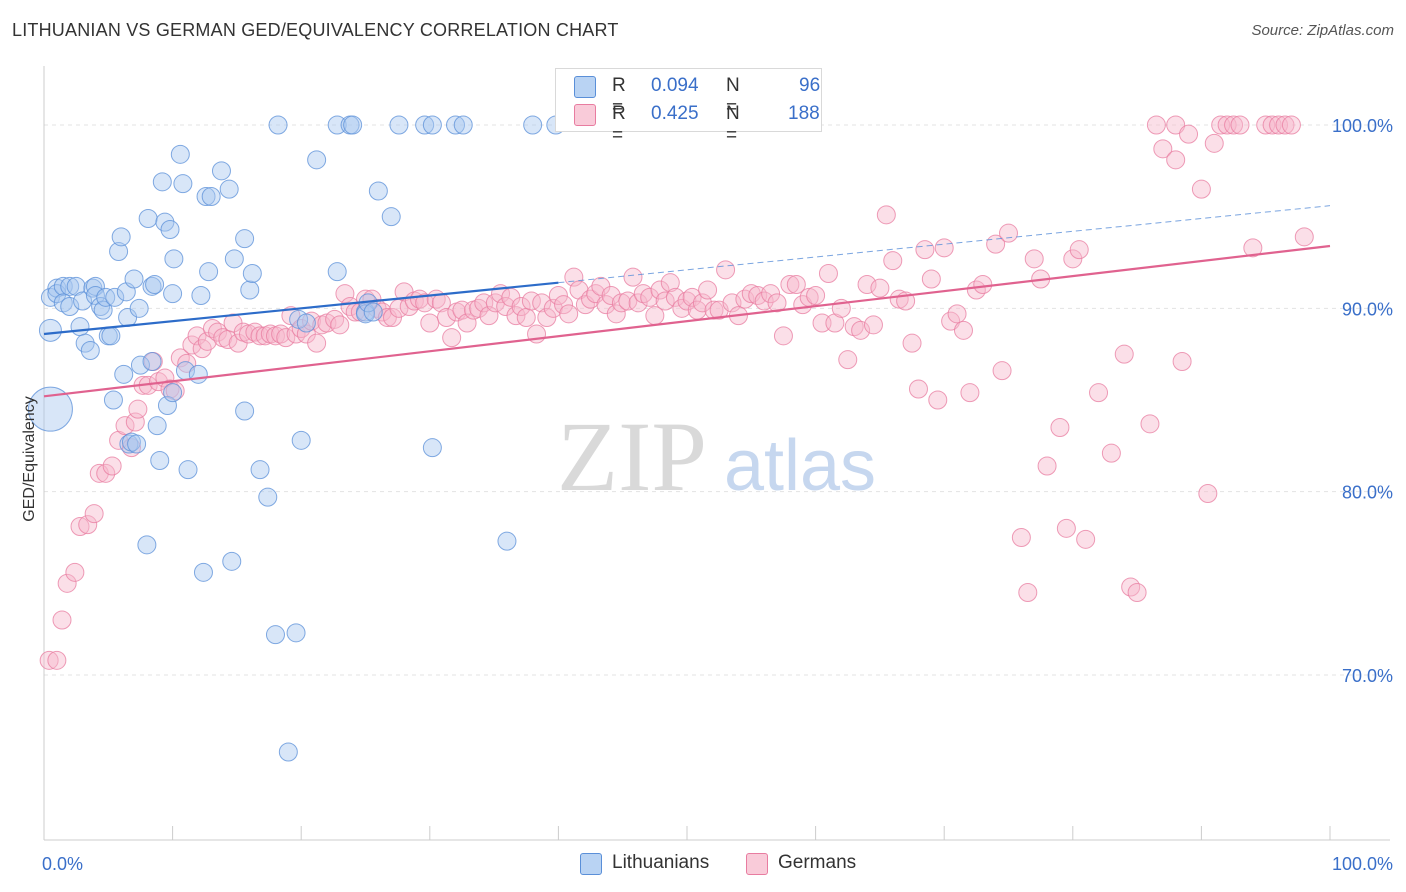 The height and width of the screenshot is (892, 1406). I want to click on x-tick-labels: 0.0% 100.0%, so click(717, 864).